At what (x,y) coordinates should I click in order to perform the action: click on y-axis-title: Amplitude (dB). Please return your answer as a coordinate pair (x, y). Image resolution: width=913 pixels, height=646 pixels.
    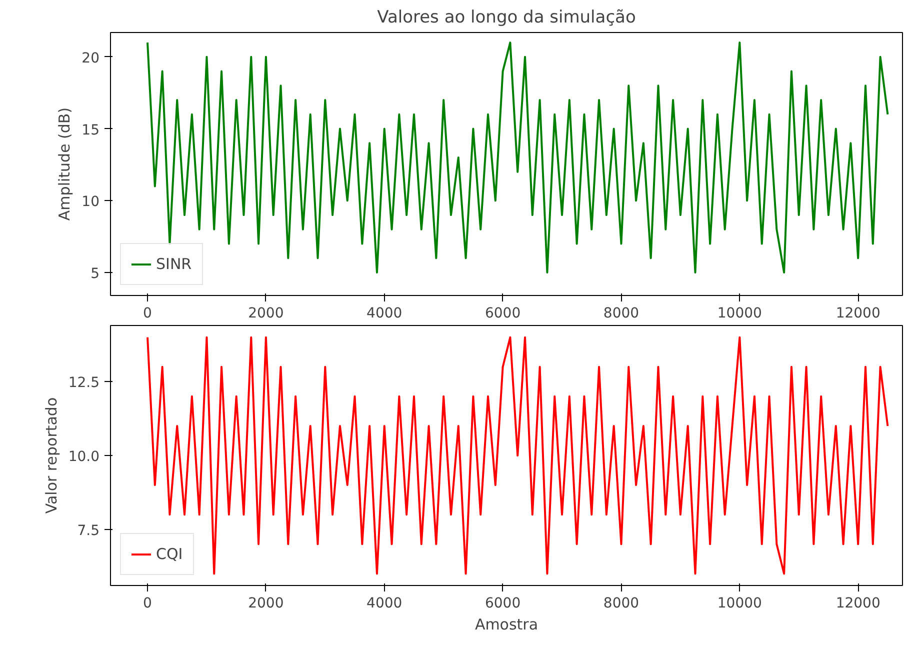
    Looking at the image, I should click on (65, 164).